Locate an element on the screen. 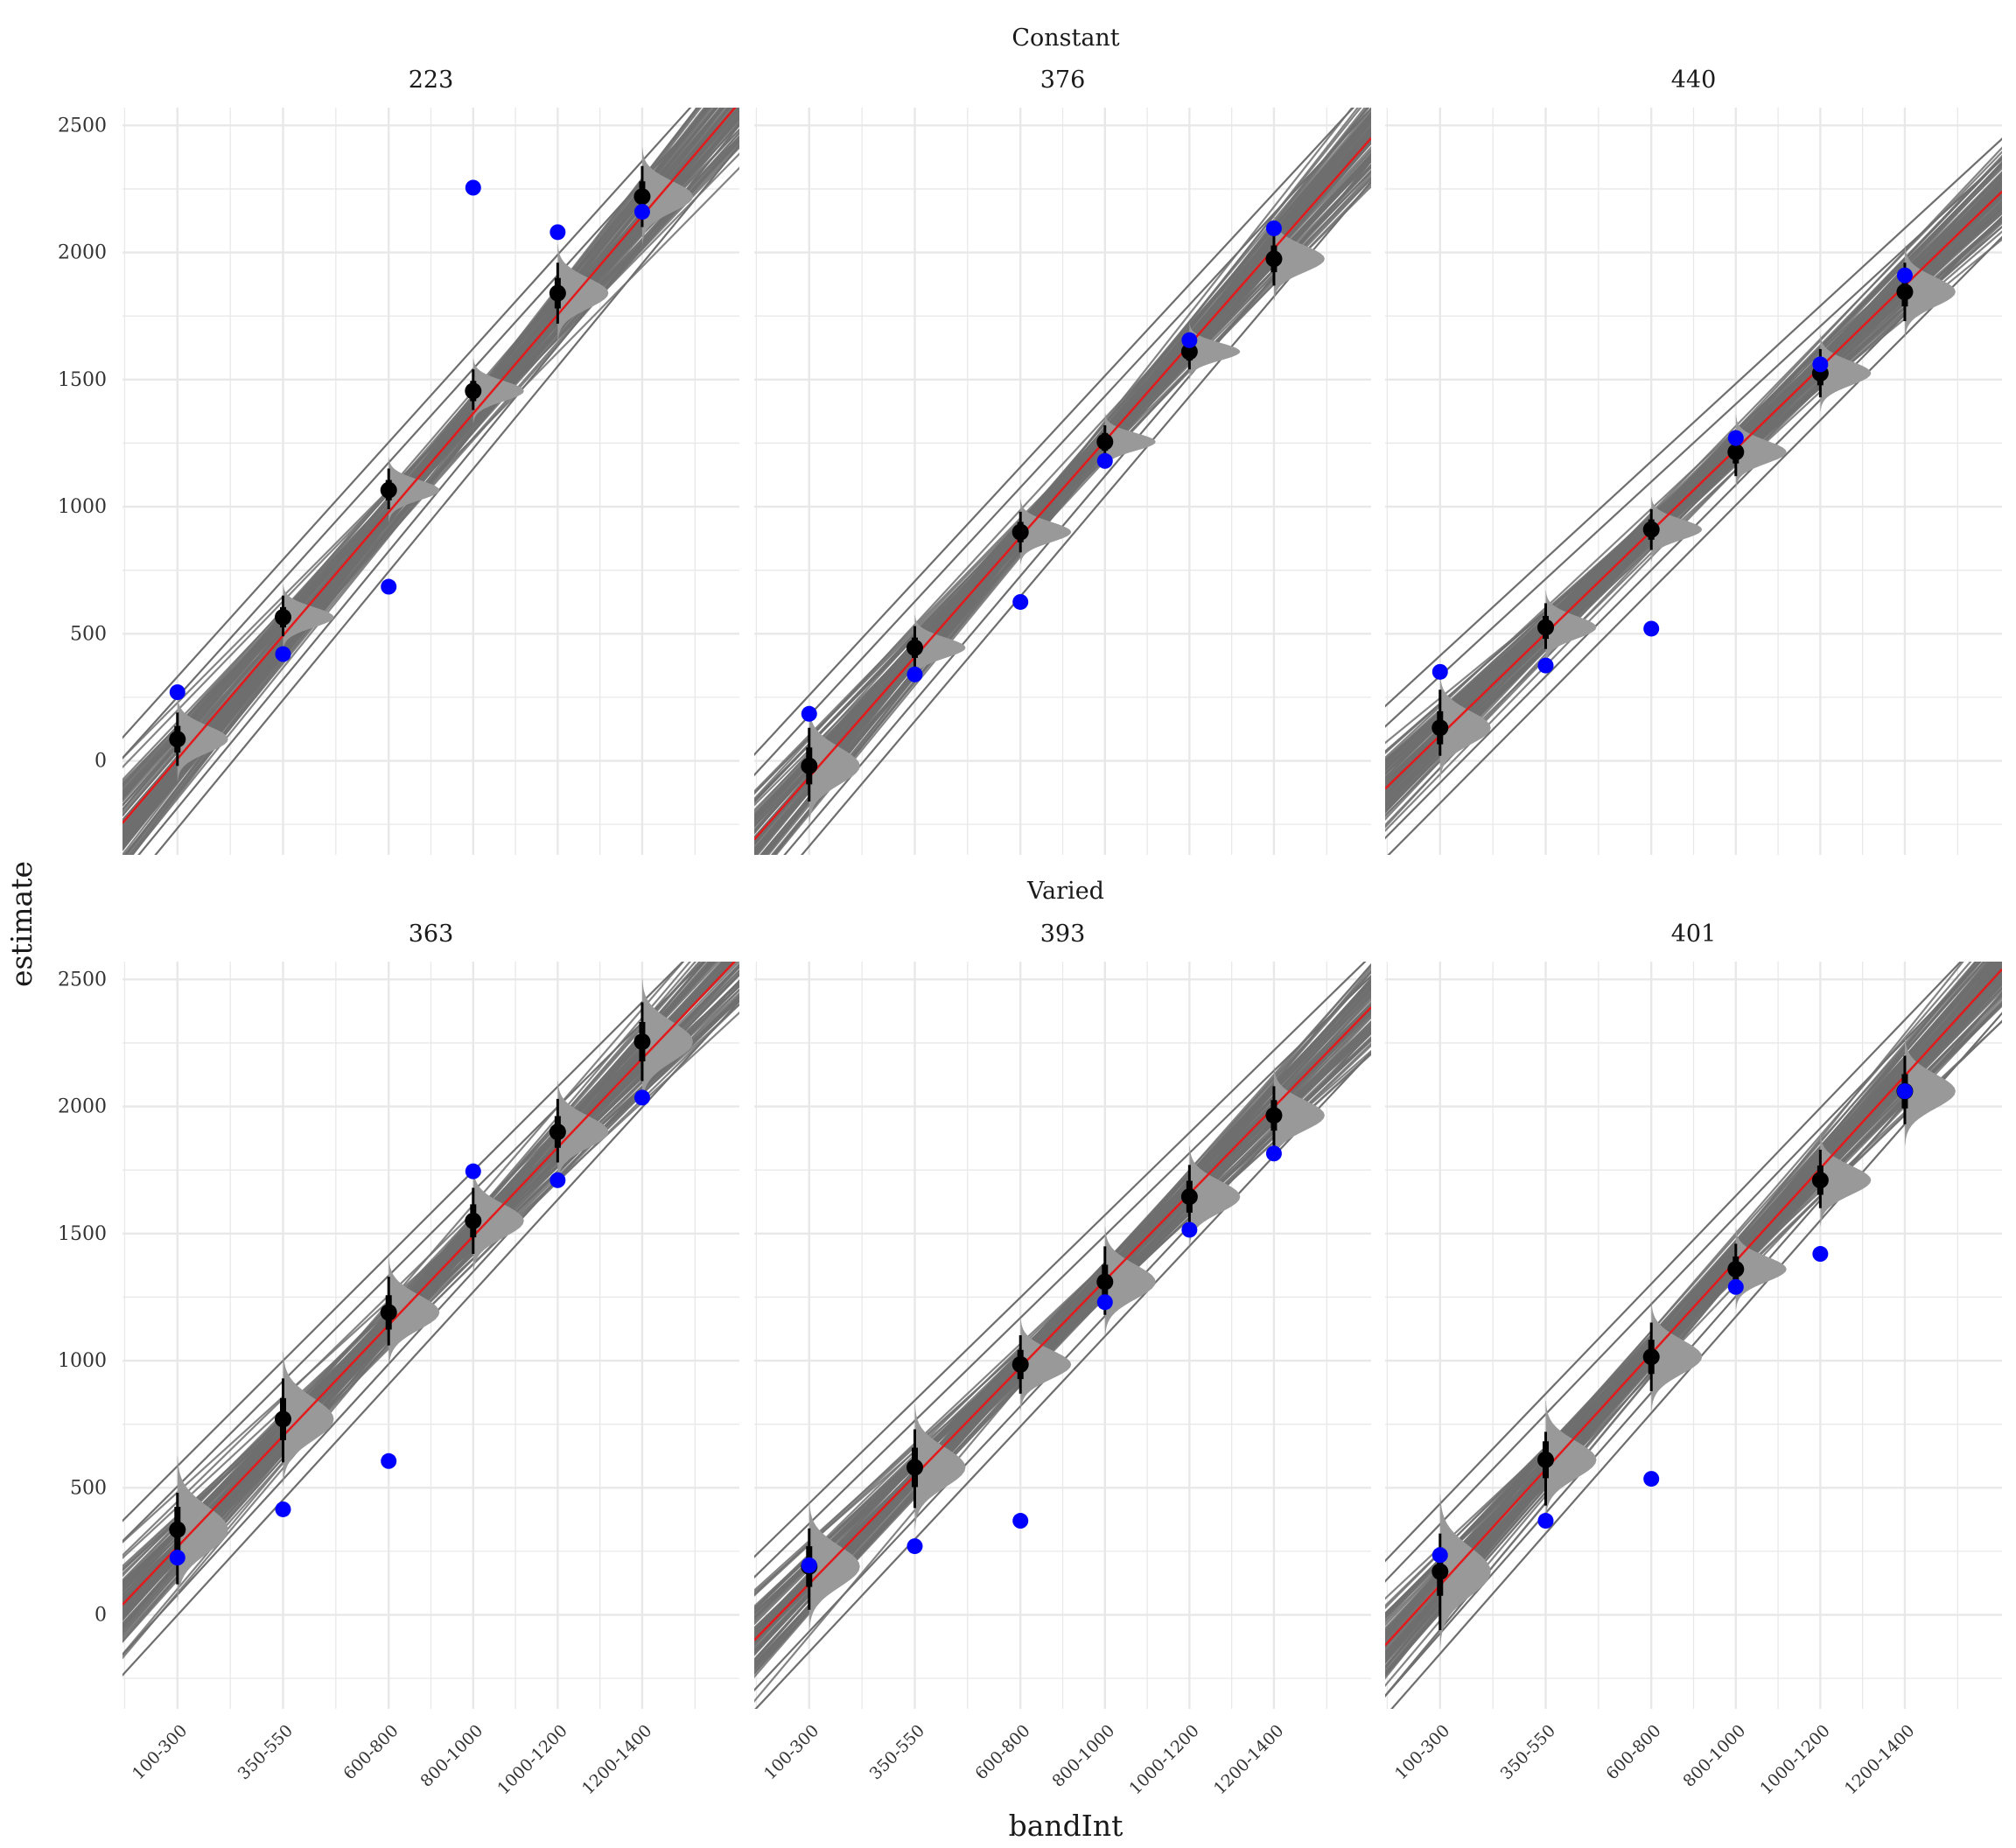 The height and width of the screenshot is (1848, 2016). y-axis-label: estimate is located at coordinates (21, 924).